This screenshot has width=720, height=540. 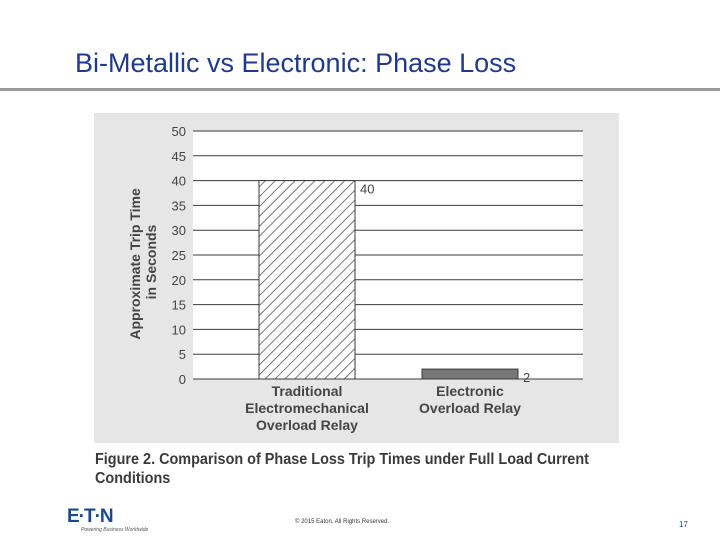 I want to click on y-tick-label-50: 50, so click(x=179, y=131).